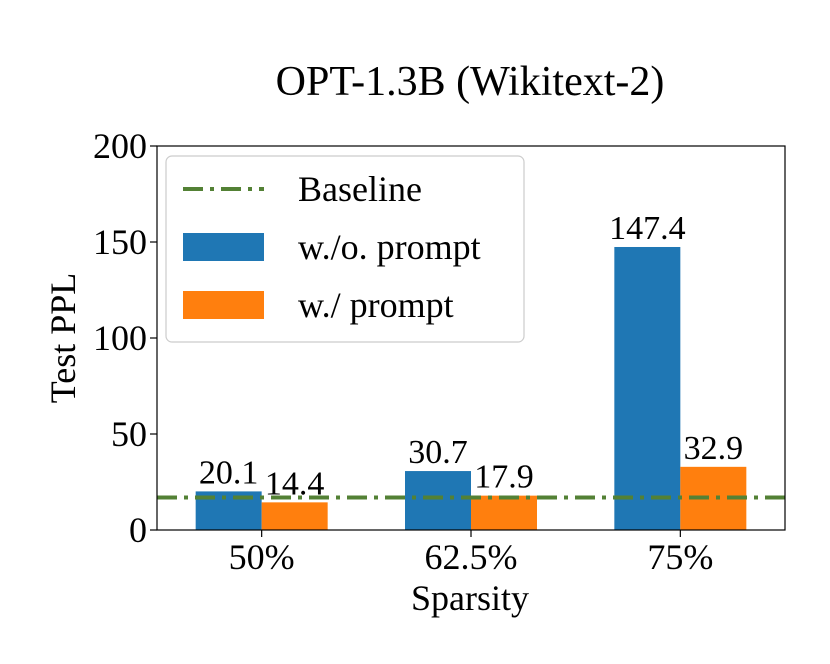  Describe the element at coordinates (120, 338) in the screenshot. I see `y-tick-label: 100` at that location.